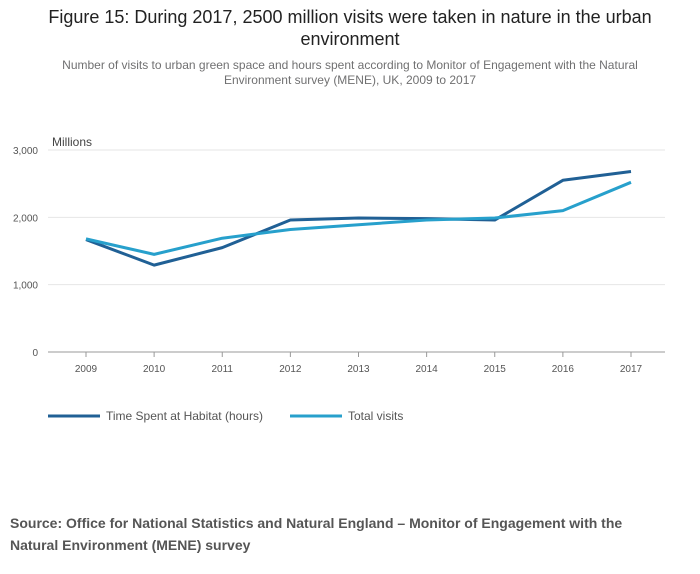 The image size is (700, 574). What do you see at coordinates (25, 151) in the screenshot?
I see `y-tick-label: 3,000` at bounding box center [25, 151].